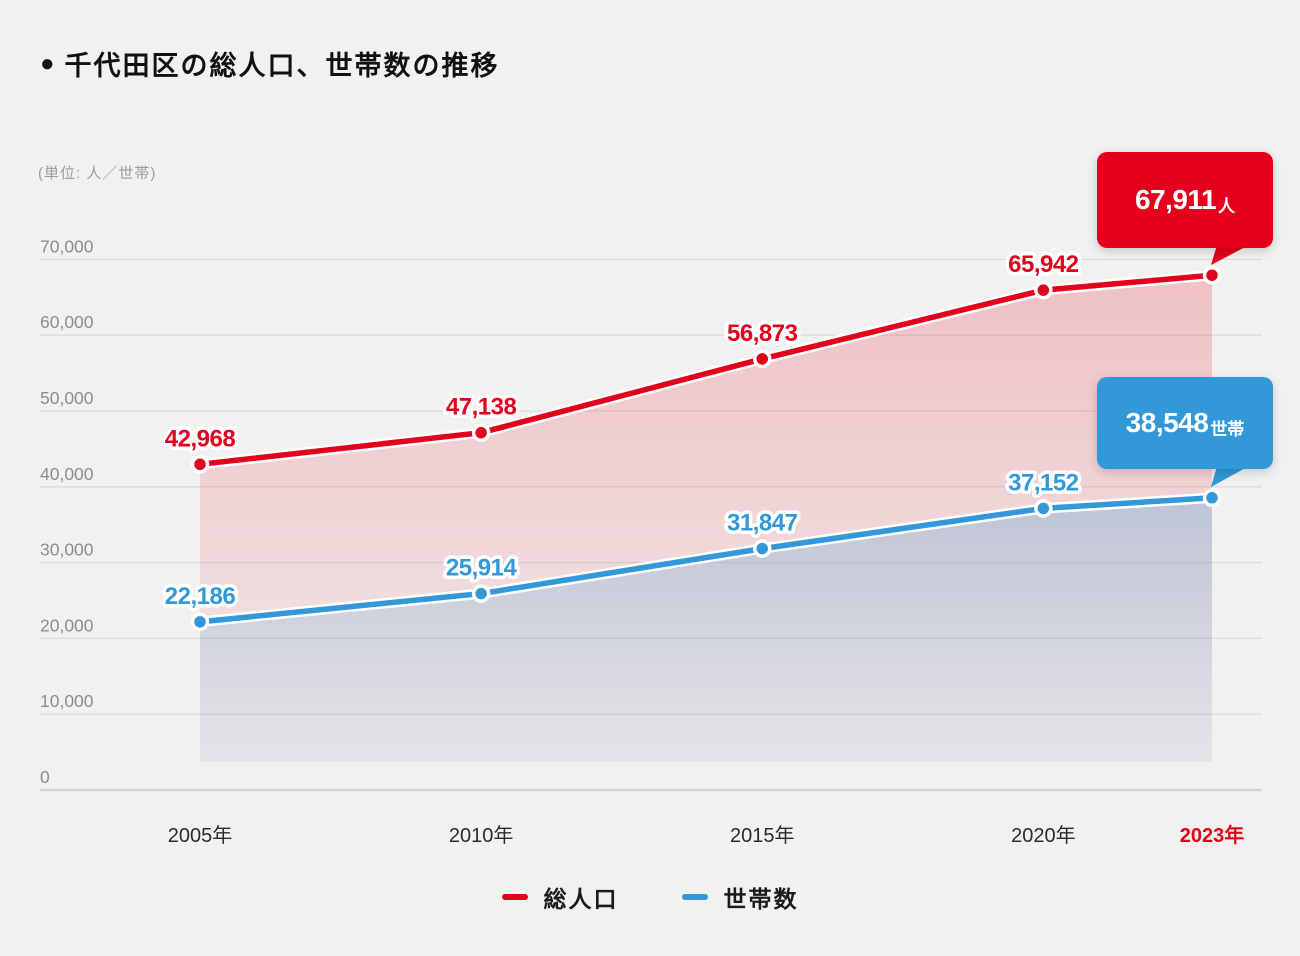 This screenshot has height=956, width=1300. Describe the element at coordinates (481, 407) in the screenshot. I see `data-point-label: 47,138` at that location.